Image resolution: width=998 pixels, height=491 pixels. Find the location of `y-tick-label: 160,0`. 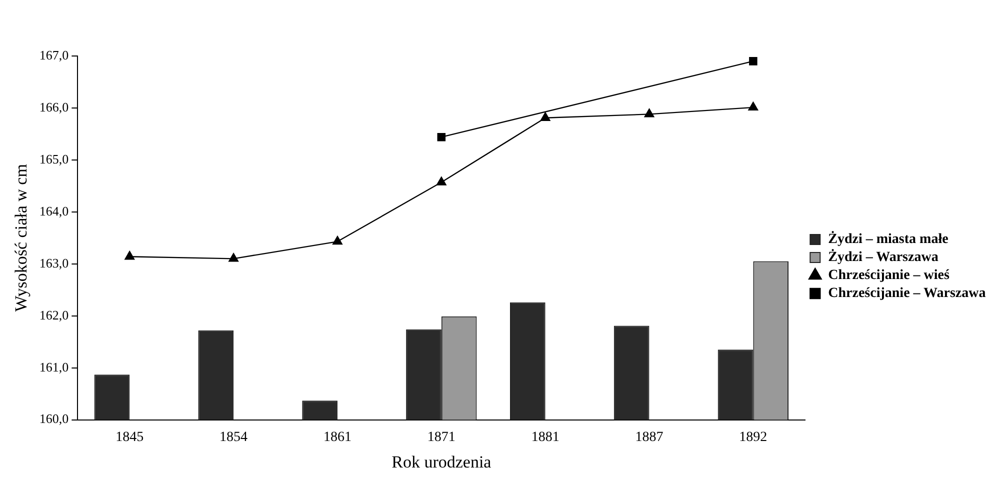

y-tick-label: 160,0 is located at coordinates (54, 418).